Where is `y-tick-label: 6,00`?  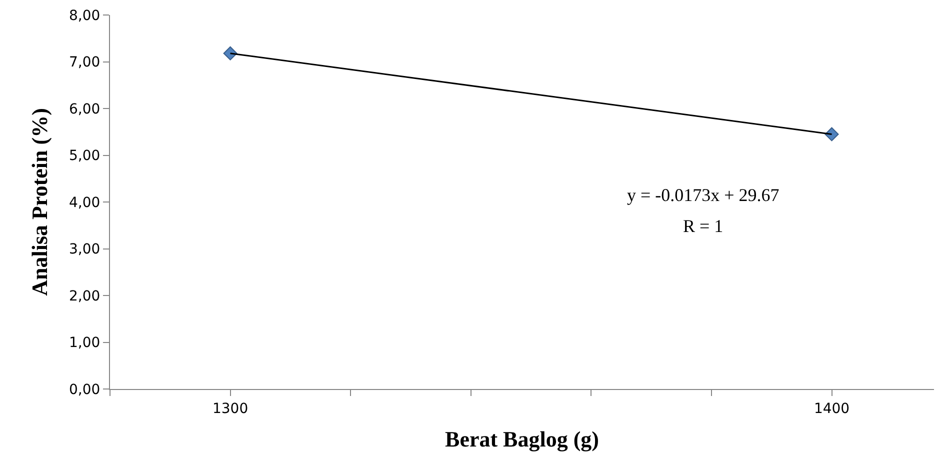
y-tick-label: 6,00 is located at coordinates (84, 109).